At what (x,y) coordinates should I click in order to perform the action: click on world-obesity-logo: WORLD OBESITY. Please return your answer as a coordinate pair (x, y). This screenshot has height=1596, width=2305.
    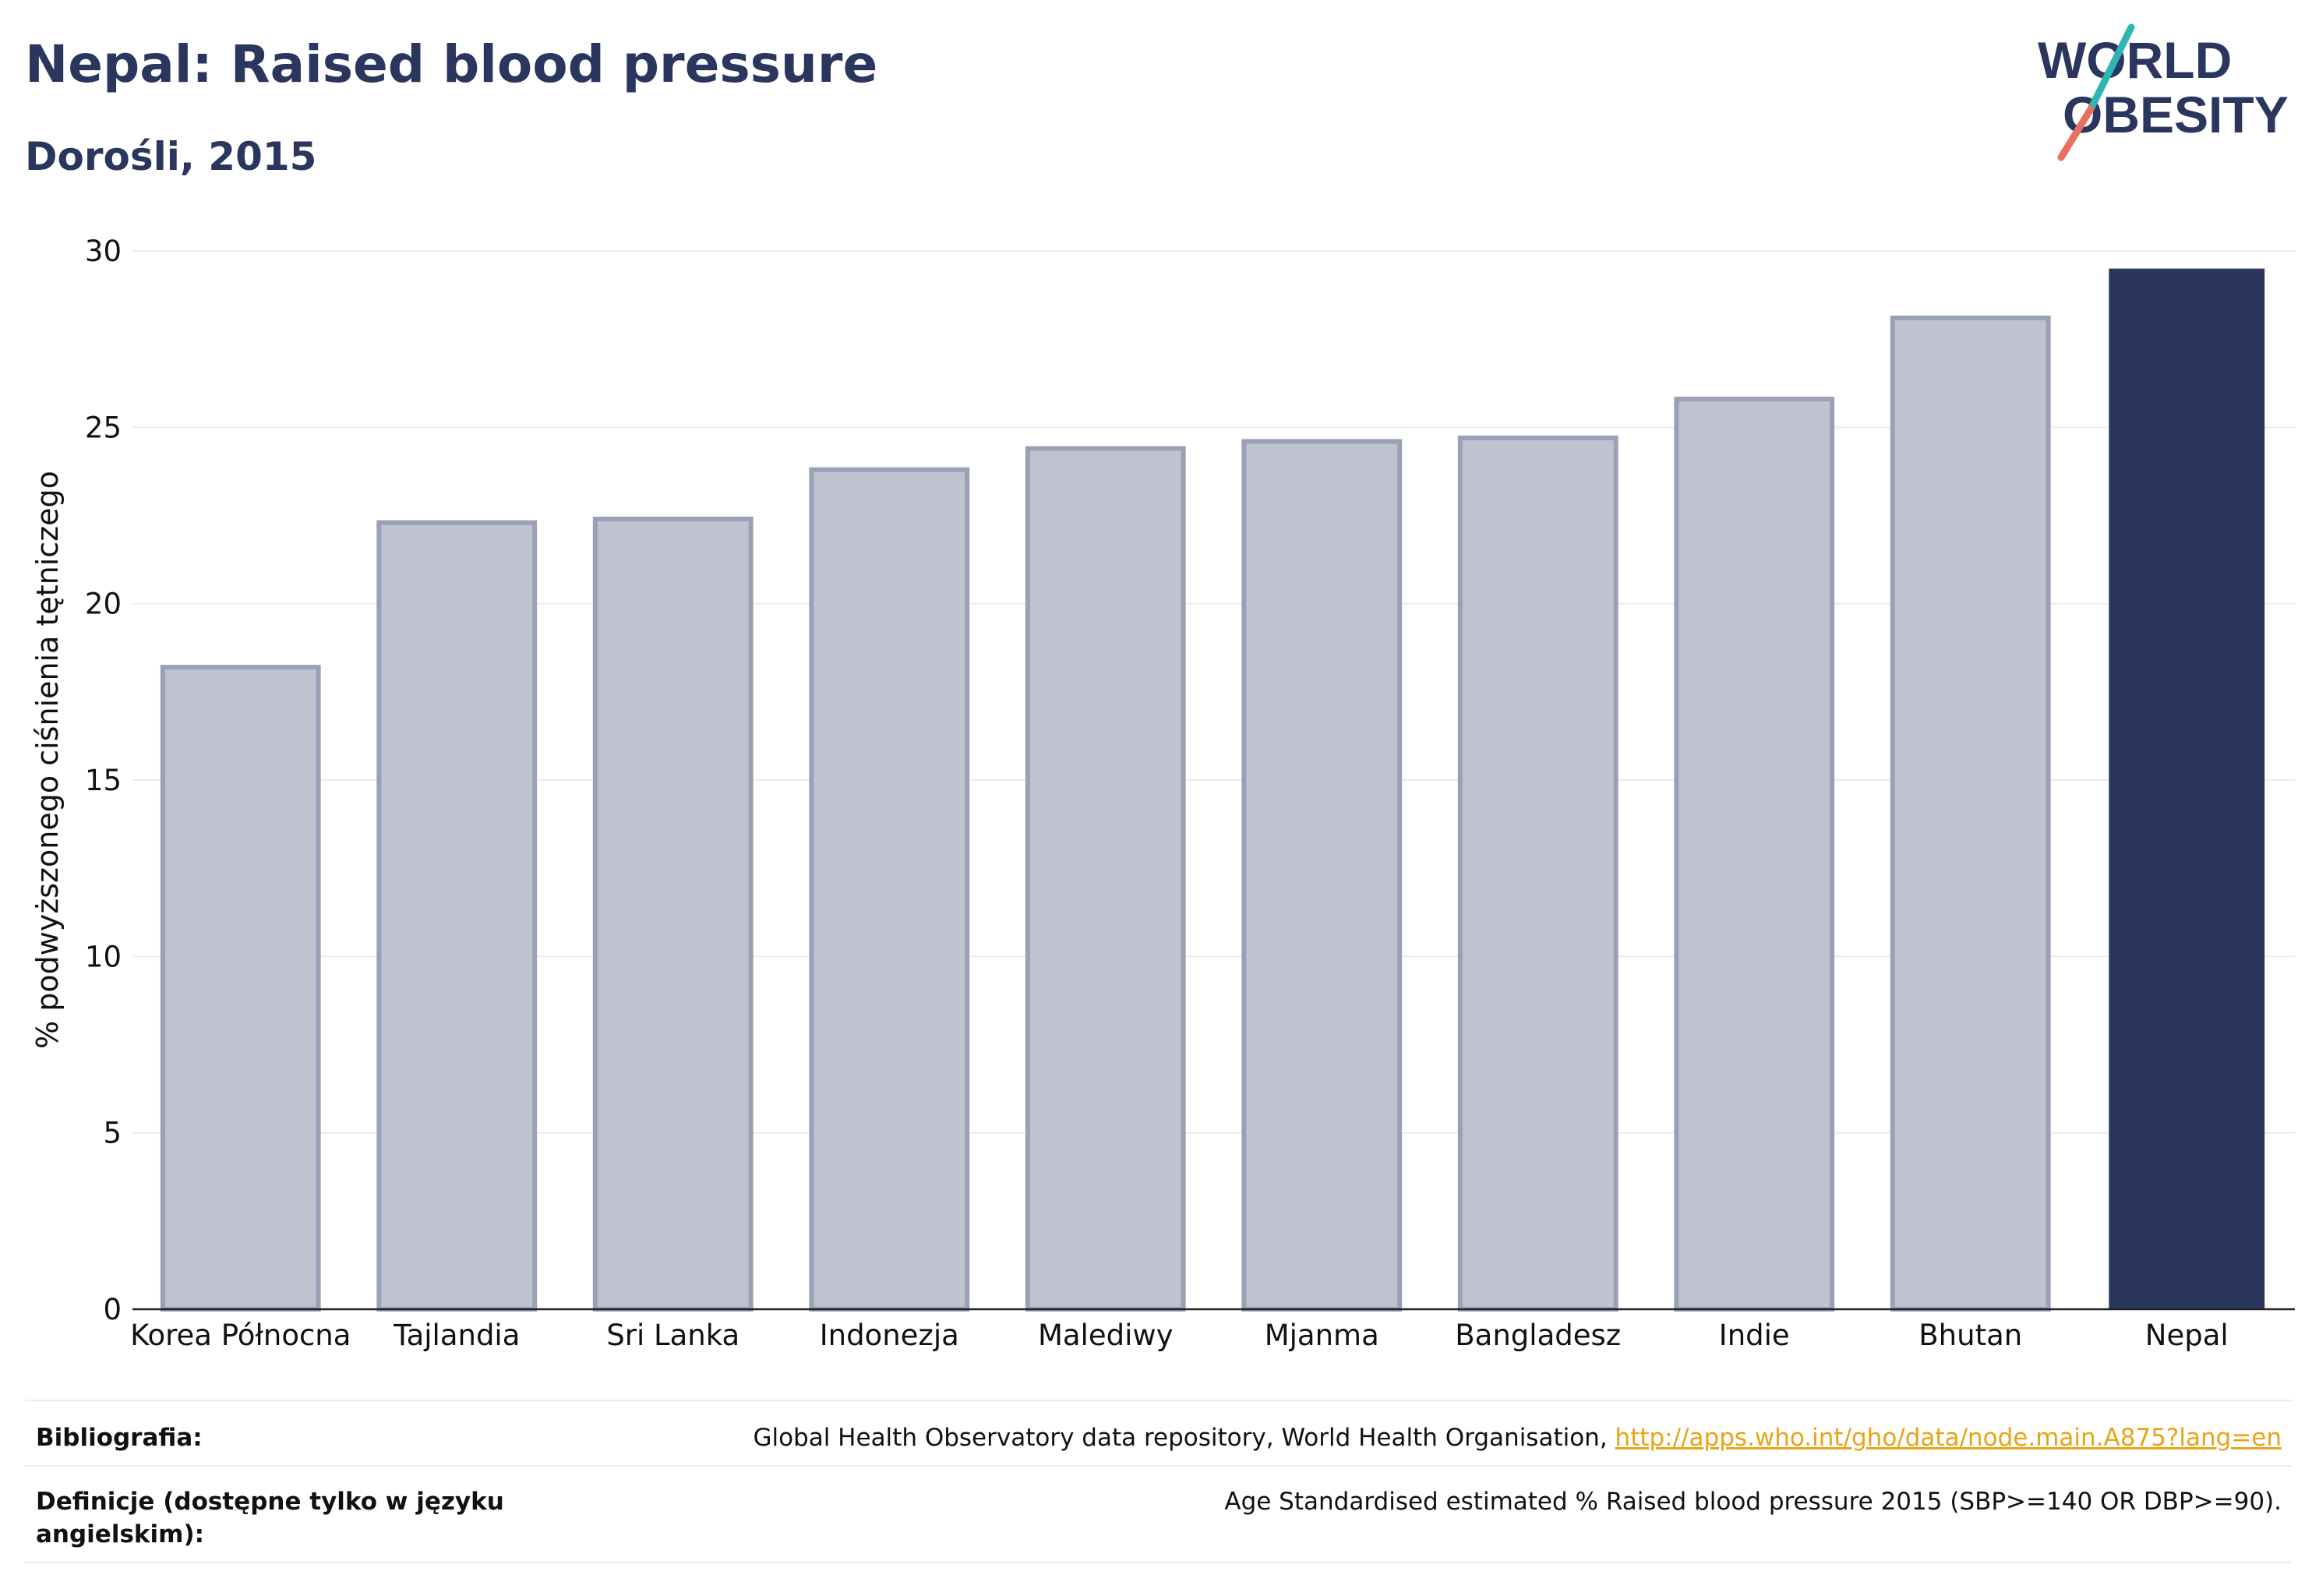
    Looking at the image, I should click on (2163, 92).